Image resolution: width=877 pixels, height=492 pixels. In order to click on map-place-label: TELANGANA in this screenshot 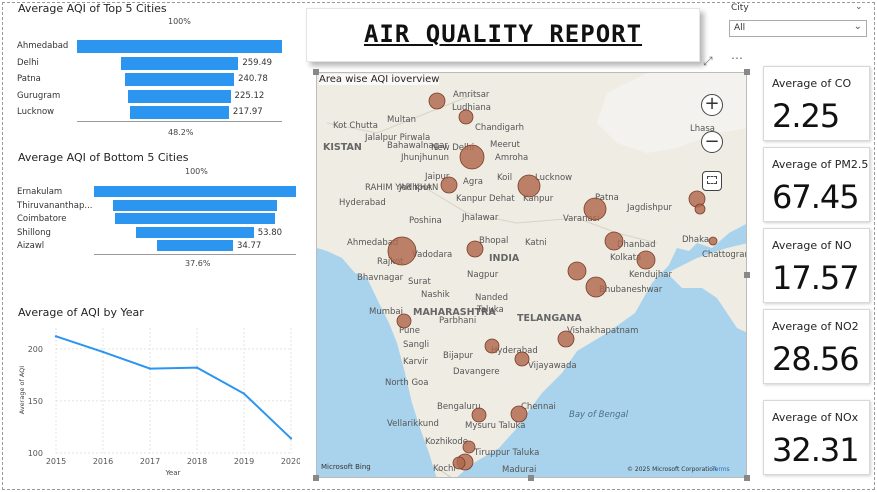, I will do `click(549, 318)`.